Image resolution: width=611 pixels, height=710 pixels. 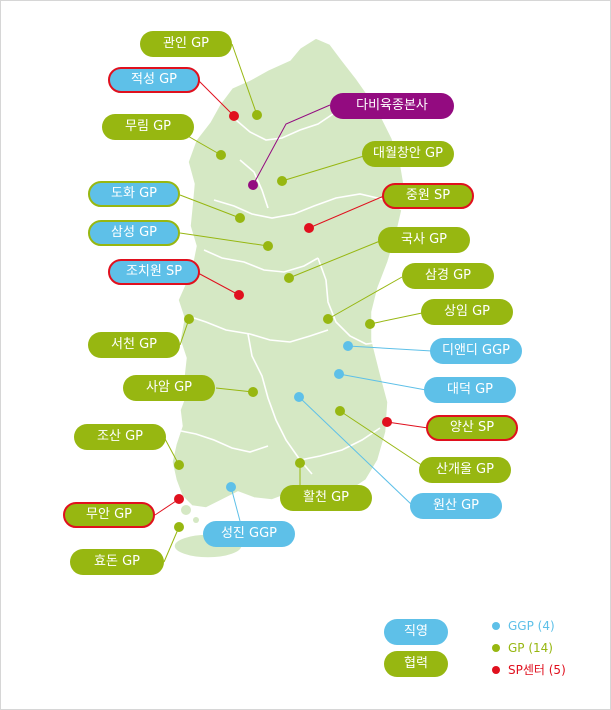 What do you see at coordinates (257, 115) in the screenshot?
I see `dot-gwanin` at bounding box center [257, 115].